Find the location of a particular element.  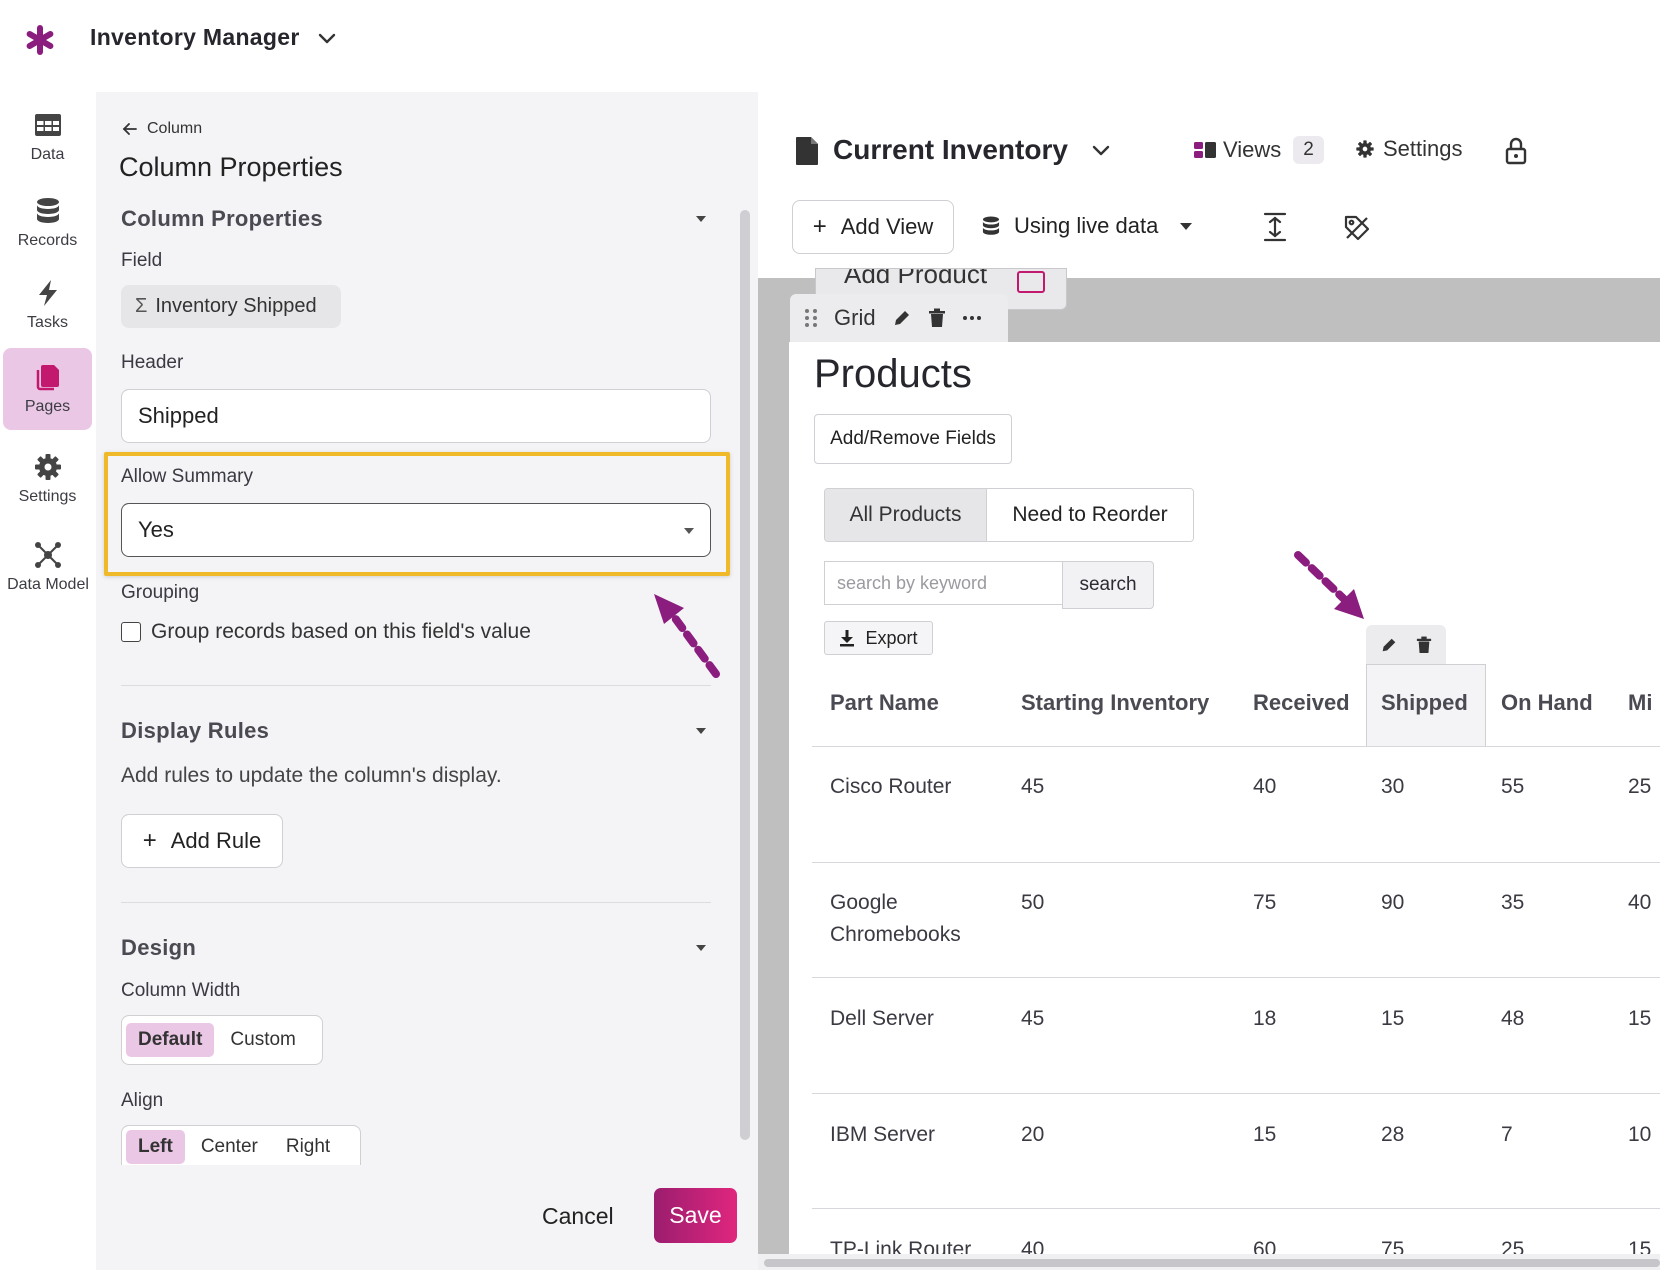

align-option-right: Right is located at coordinates (308, 1146).